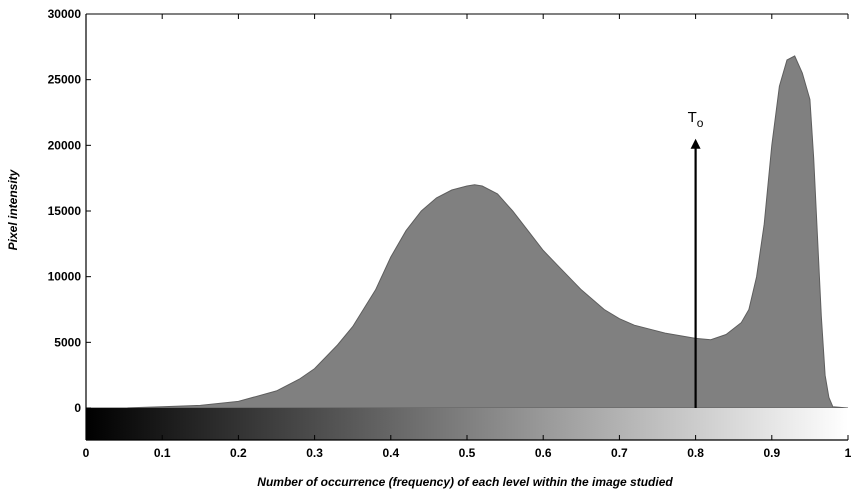  What do you see at coordinates (65, 211) in the screenshot?
I see `y-tick-label: 15000` at bounding box center [65, 211].